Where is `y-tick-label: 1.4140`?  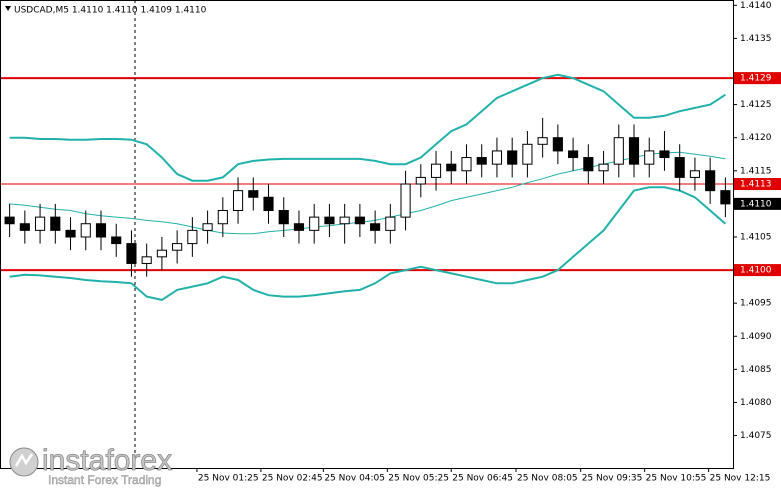
y-tick-label: 1.4140 is located at coordinates (756, 6).